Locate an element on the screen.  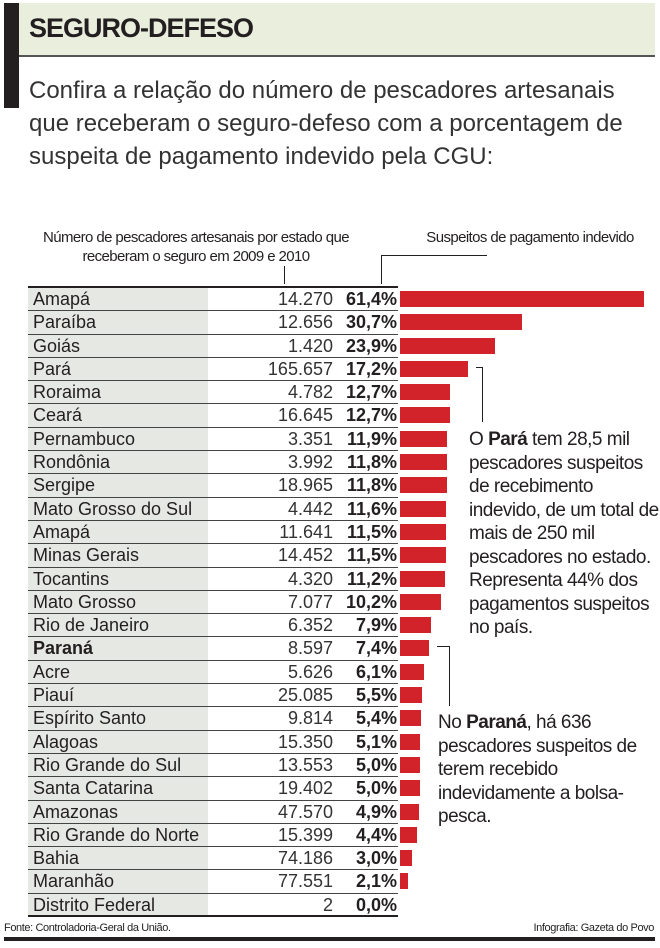
count-value: 25.085 is located at coordinates (305, 695).